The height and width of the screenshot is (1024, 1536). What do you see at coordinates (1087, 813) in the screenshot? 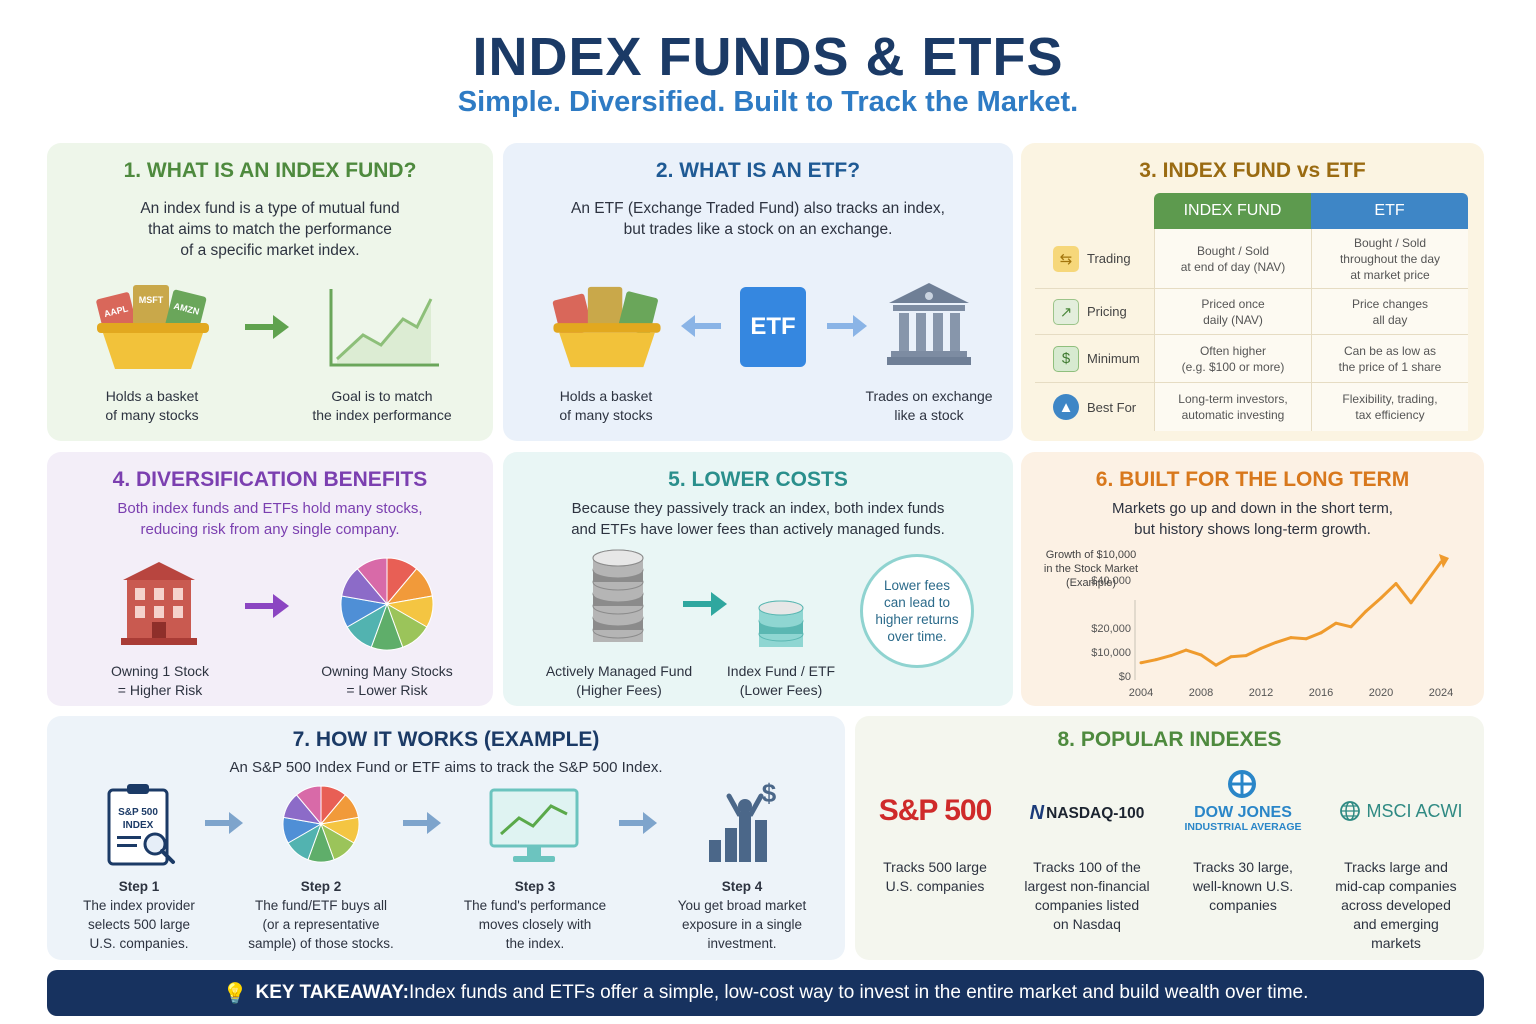
I see `logo-nasdaq: N NASDAQ-100` at bounding box center [1087, 813].